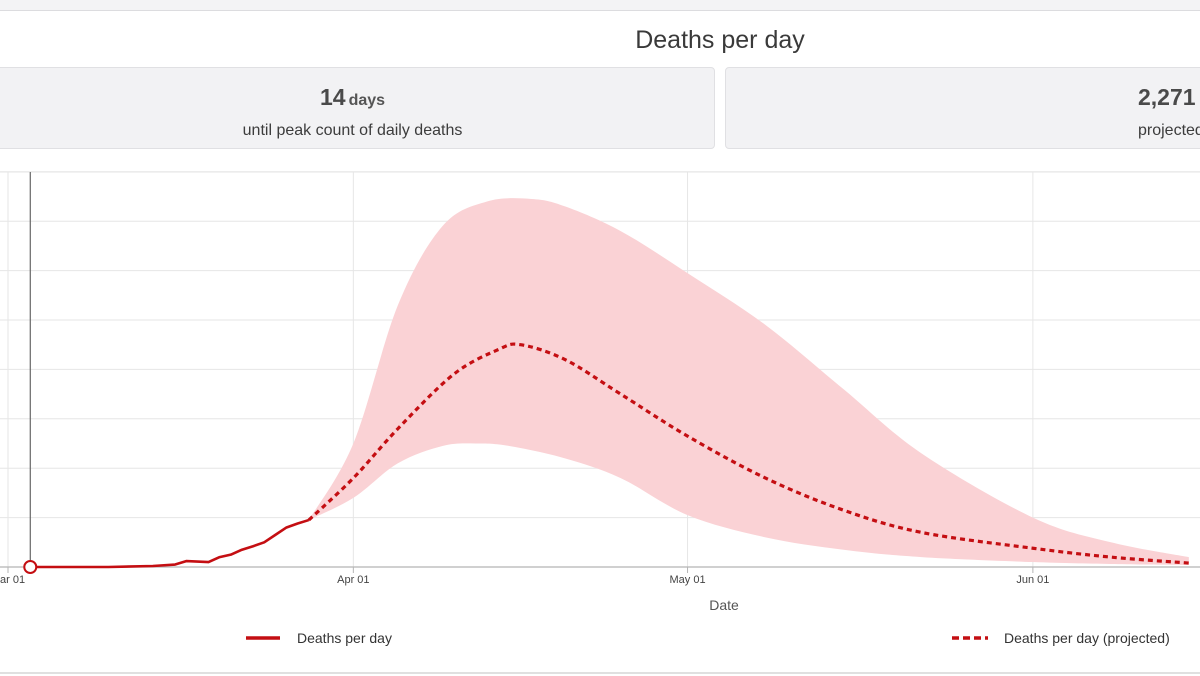  I want to click on stat-value-line: 2,271, so click(1167, 97).